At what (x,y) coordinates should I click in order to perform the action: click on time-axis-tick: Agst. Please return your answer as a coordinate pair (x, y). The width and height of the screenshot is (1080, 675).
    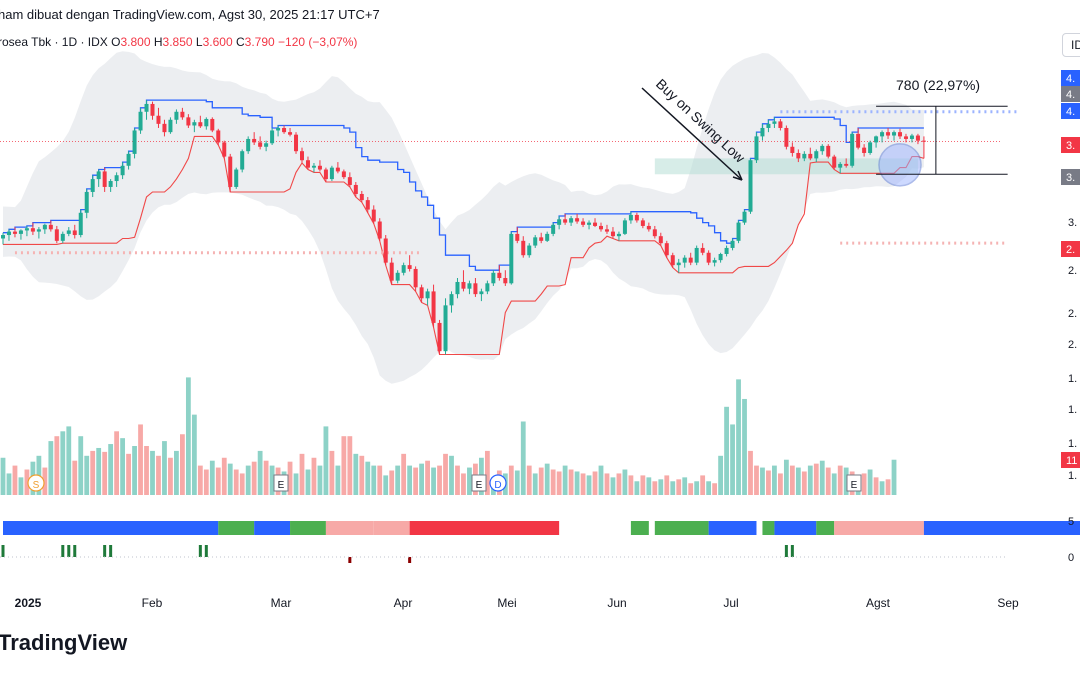
    Looking at the image, I should click on (878, 603).